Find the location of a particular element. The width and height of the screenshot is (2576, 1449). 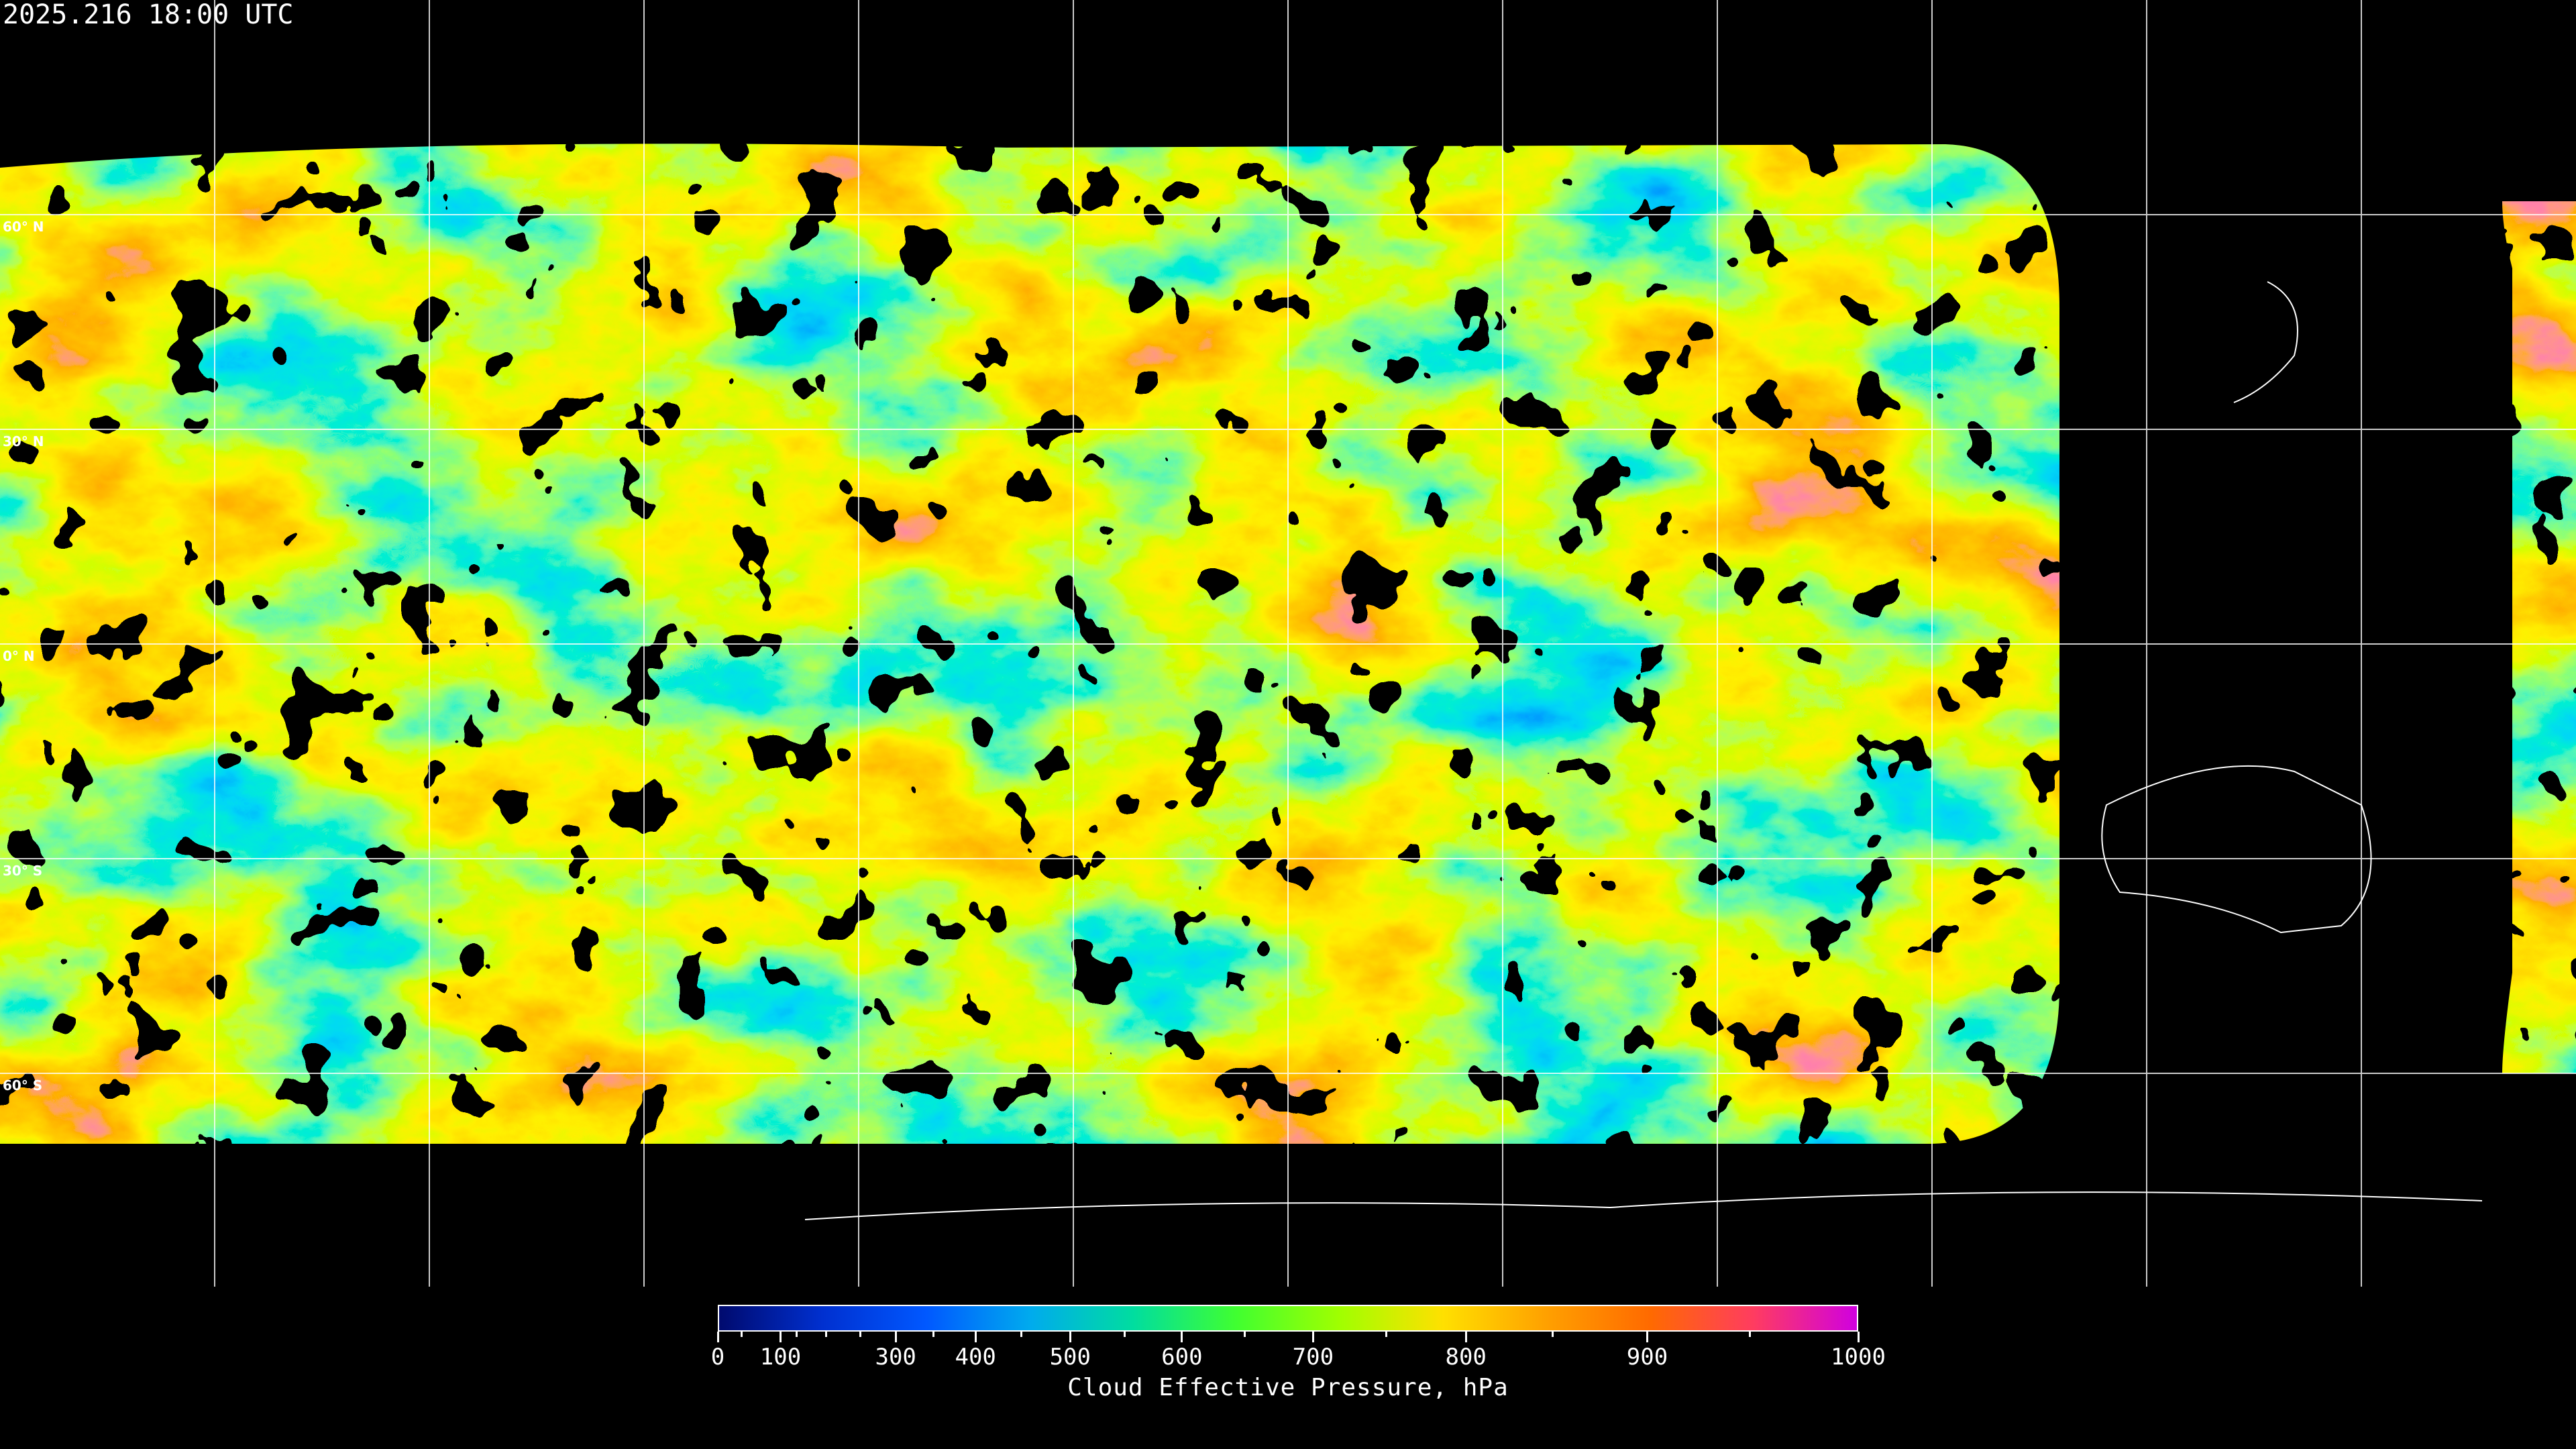

colorbar-tick-label: 100 is located at coordinates (780, 1357).